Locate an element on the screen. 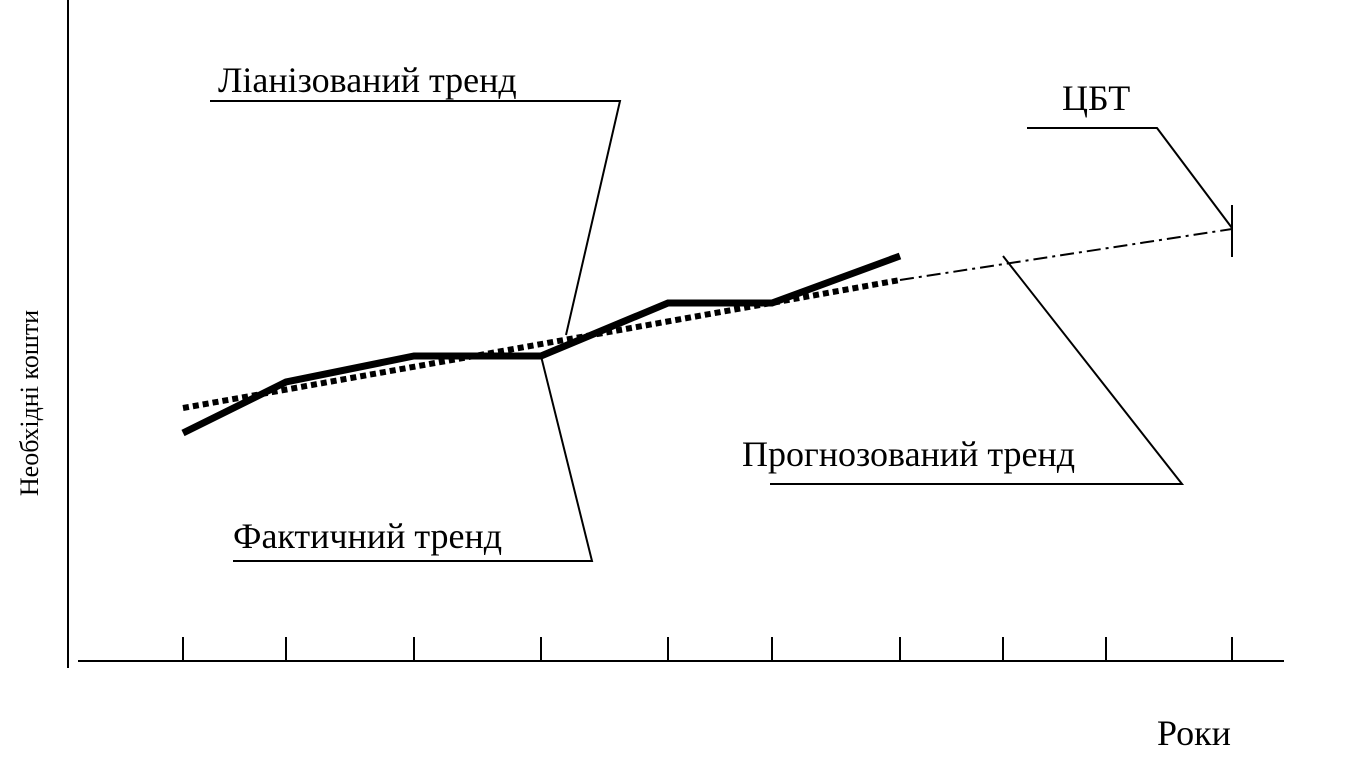  x-axis-label: Роки is located at coordinates (1194, 733).